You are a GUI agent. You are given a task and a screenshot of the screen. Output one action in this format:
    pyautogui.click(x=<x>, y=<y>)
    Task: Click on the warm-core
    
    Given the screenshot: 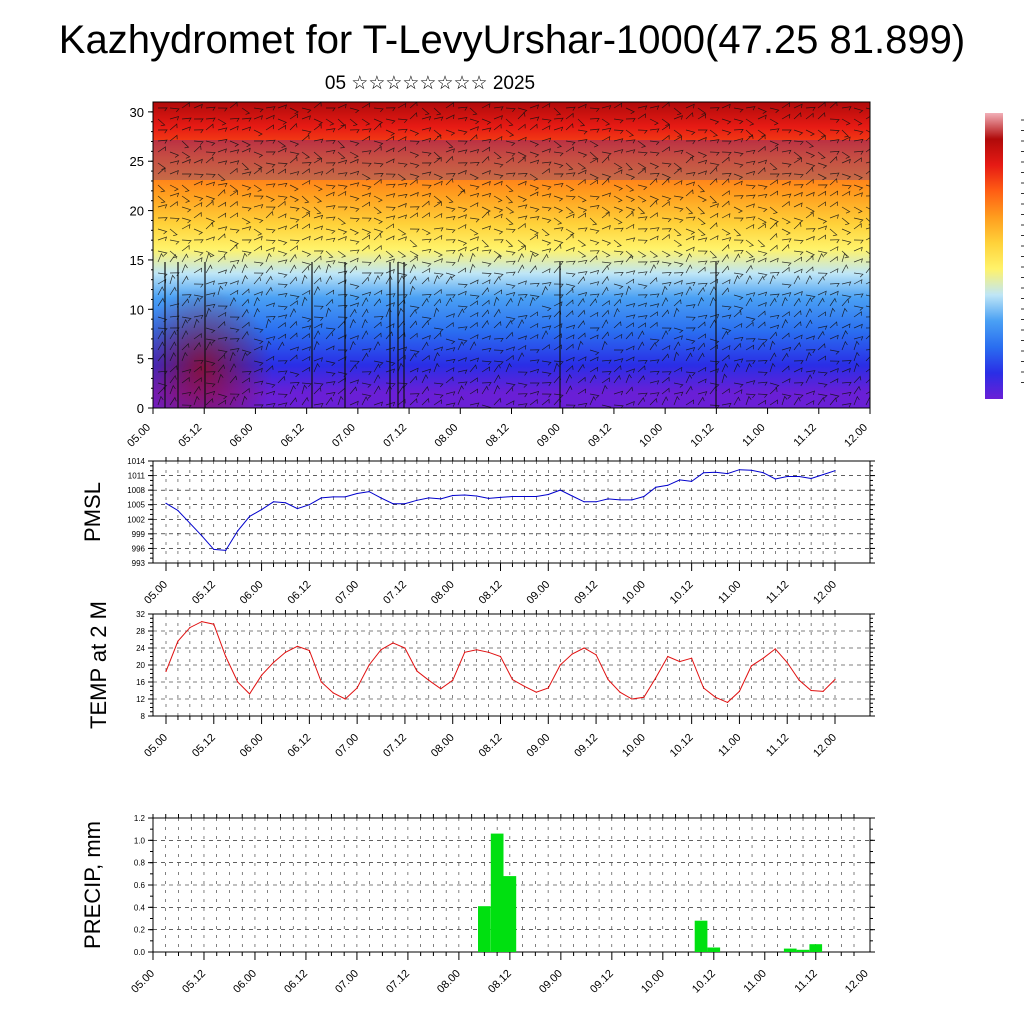 What is the action you would take?
    pyautogui.click(x=213, y=348)
    